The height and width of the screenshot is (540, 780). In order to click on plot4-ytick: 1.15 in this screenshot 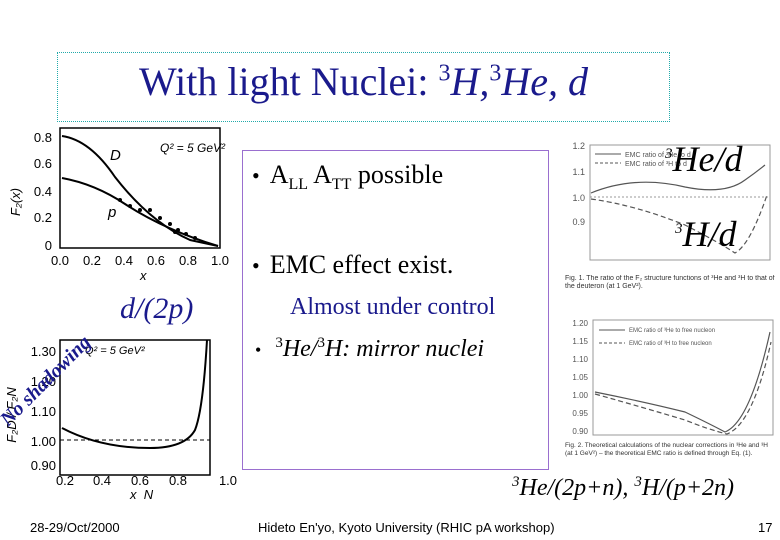, I will do `click(580, 341)`.